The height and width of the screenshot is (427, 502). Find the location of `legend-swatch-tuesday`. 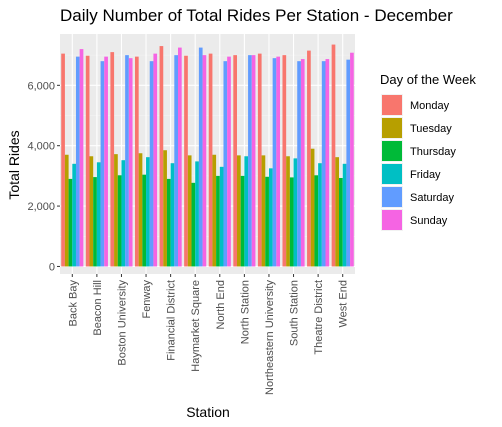

legend-swatch-tuesday is located at coordinates (392, 128).